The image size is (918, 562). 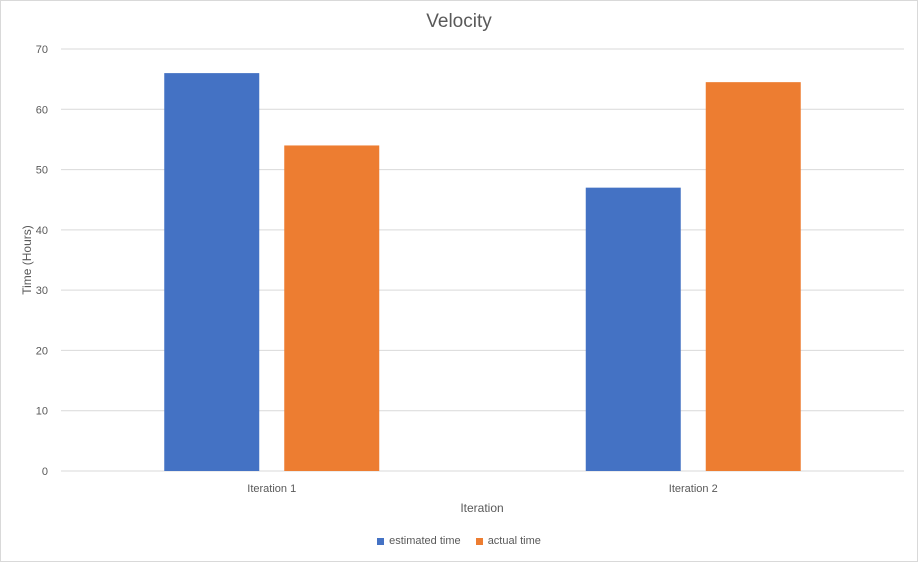 I want to click on y-tick-label: 50, so click(x=42, y=171).